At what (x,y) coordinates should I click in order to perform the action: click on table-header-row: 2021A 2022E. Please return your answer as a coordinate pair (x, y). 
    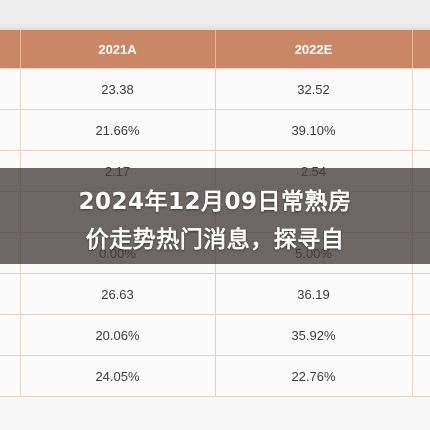
    Looking at the image, I should click on (215, 49).